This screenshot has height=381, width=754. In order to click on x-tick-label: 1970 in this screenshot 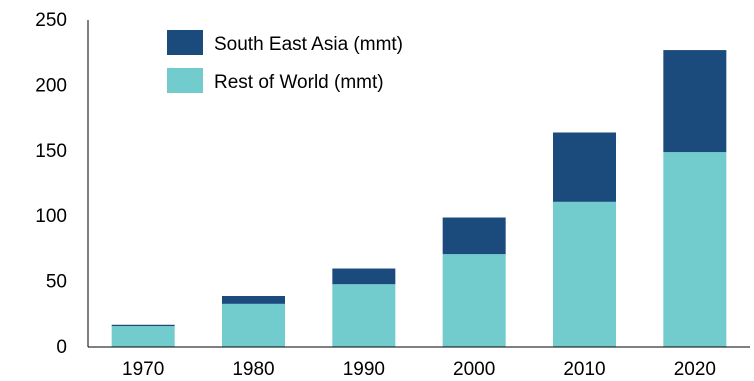, I will do `click(143, 369)`.